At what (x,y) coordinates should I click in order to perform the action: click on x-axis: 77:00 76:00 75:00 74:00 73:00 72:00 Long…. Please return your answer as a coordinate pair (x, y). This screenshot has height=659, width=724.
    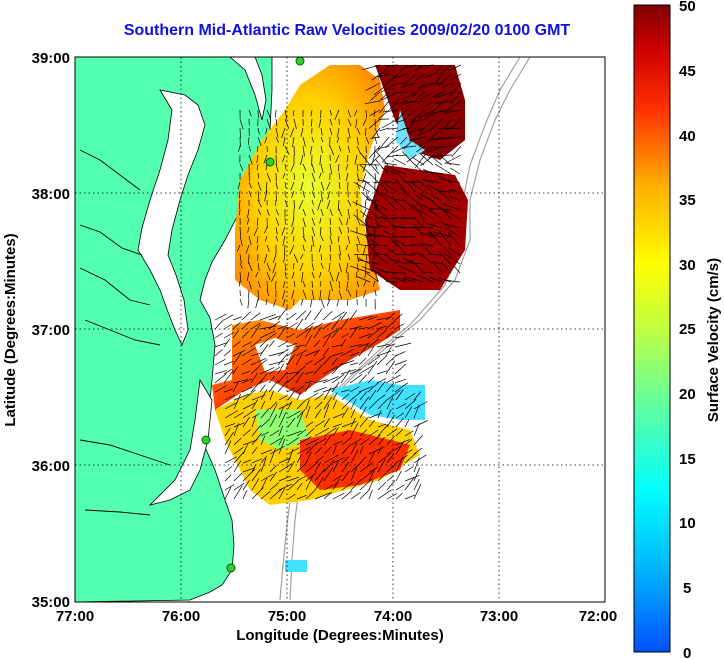
    Looking at the image, I should click on (336, 626).